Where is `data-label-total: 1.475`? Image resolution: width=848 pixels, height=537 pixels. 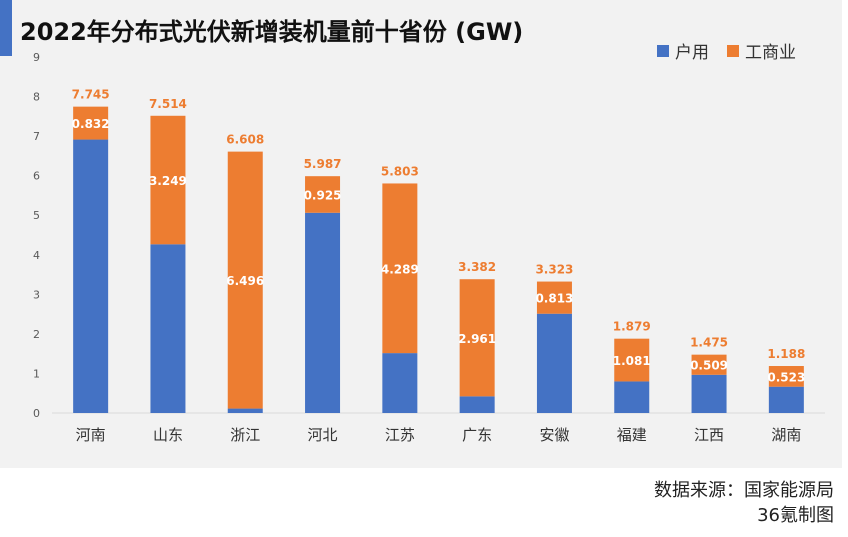 data-label-total: 1.475 is located at coordinates (709, 343).